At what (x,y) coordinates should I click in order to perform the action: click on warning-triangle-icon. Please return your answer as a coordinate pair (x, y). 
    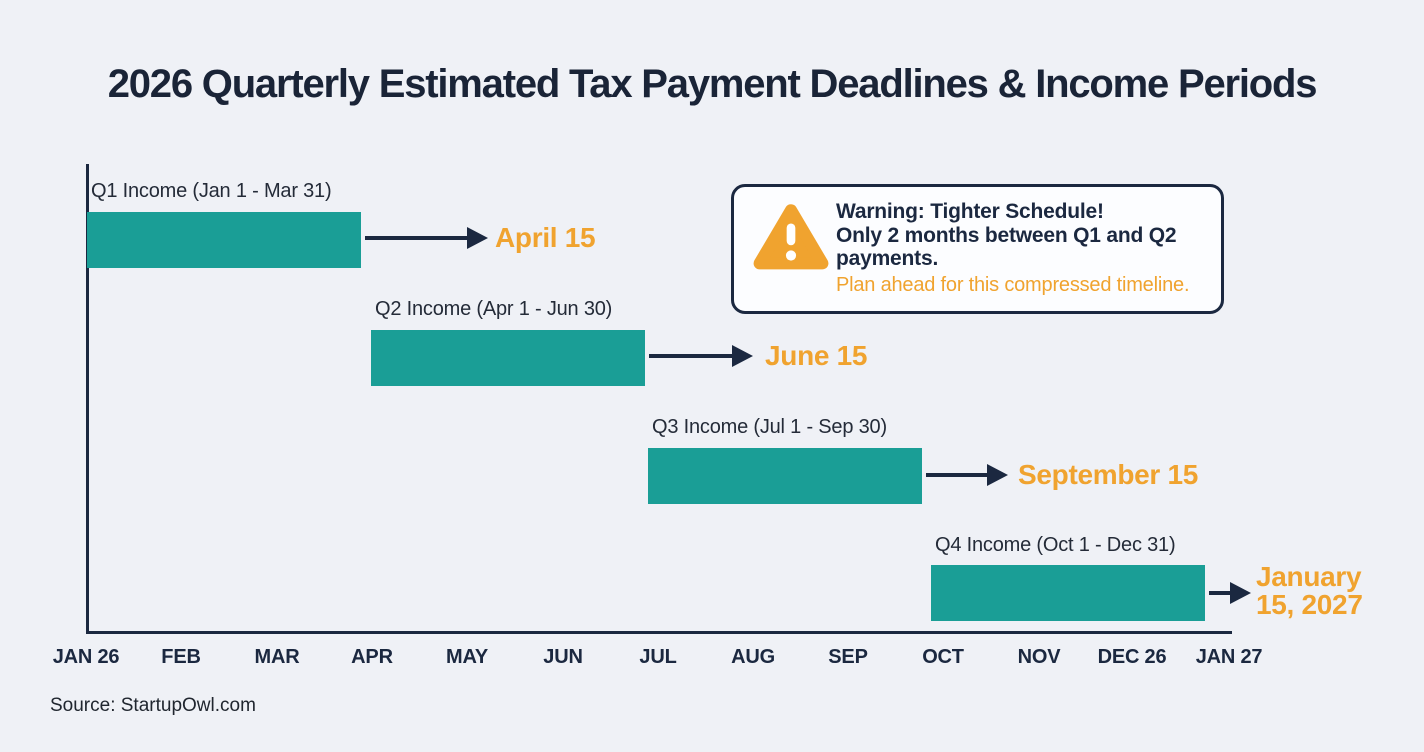
    Looking at the image, I should click on (791, 237).